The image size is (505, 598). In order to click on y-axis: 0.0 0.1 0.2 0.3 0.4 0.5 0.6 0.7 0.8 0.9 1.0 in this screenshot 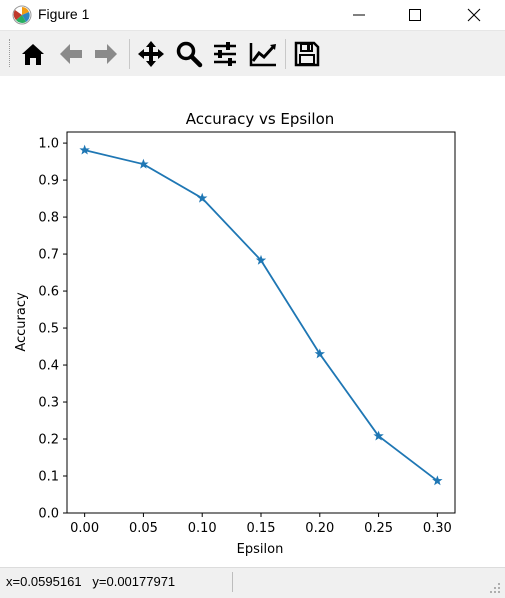, I will do `click(52, 329)`.